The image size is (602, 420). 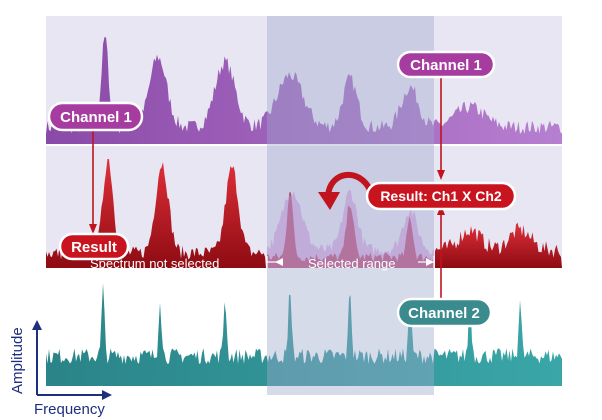 I want to click on range-markers, so click(x=350, y=262).